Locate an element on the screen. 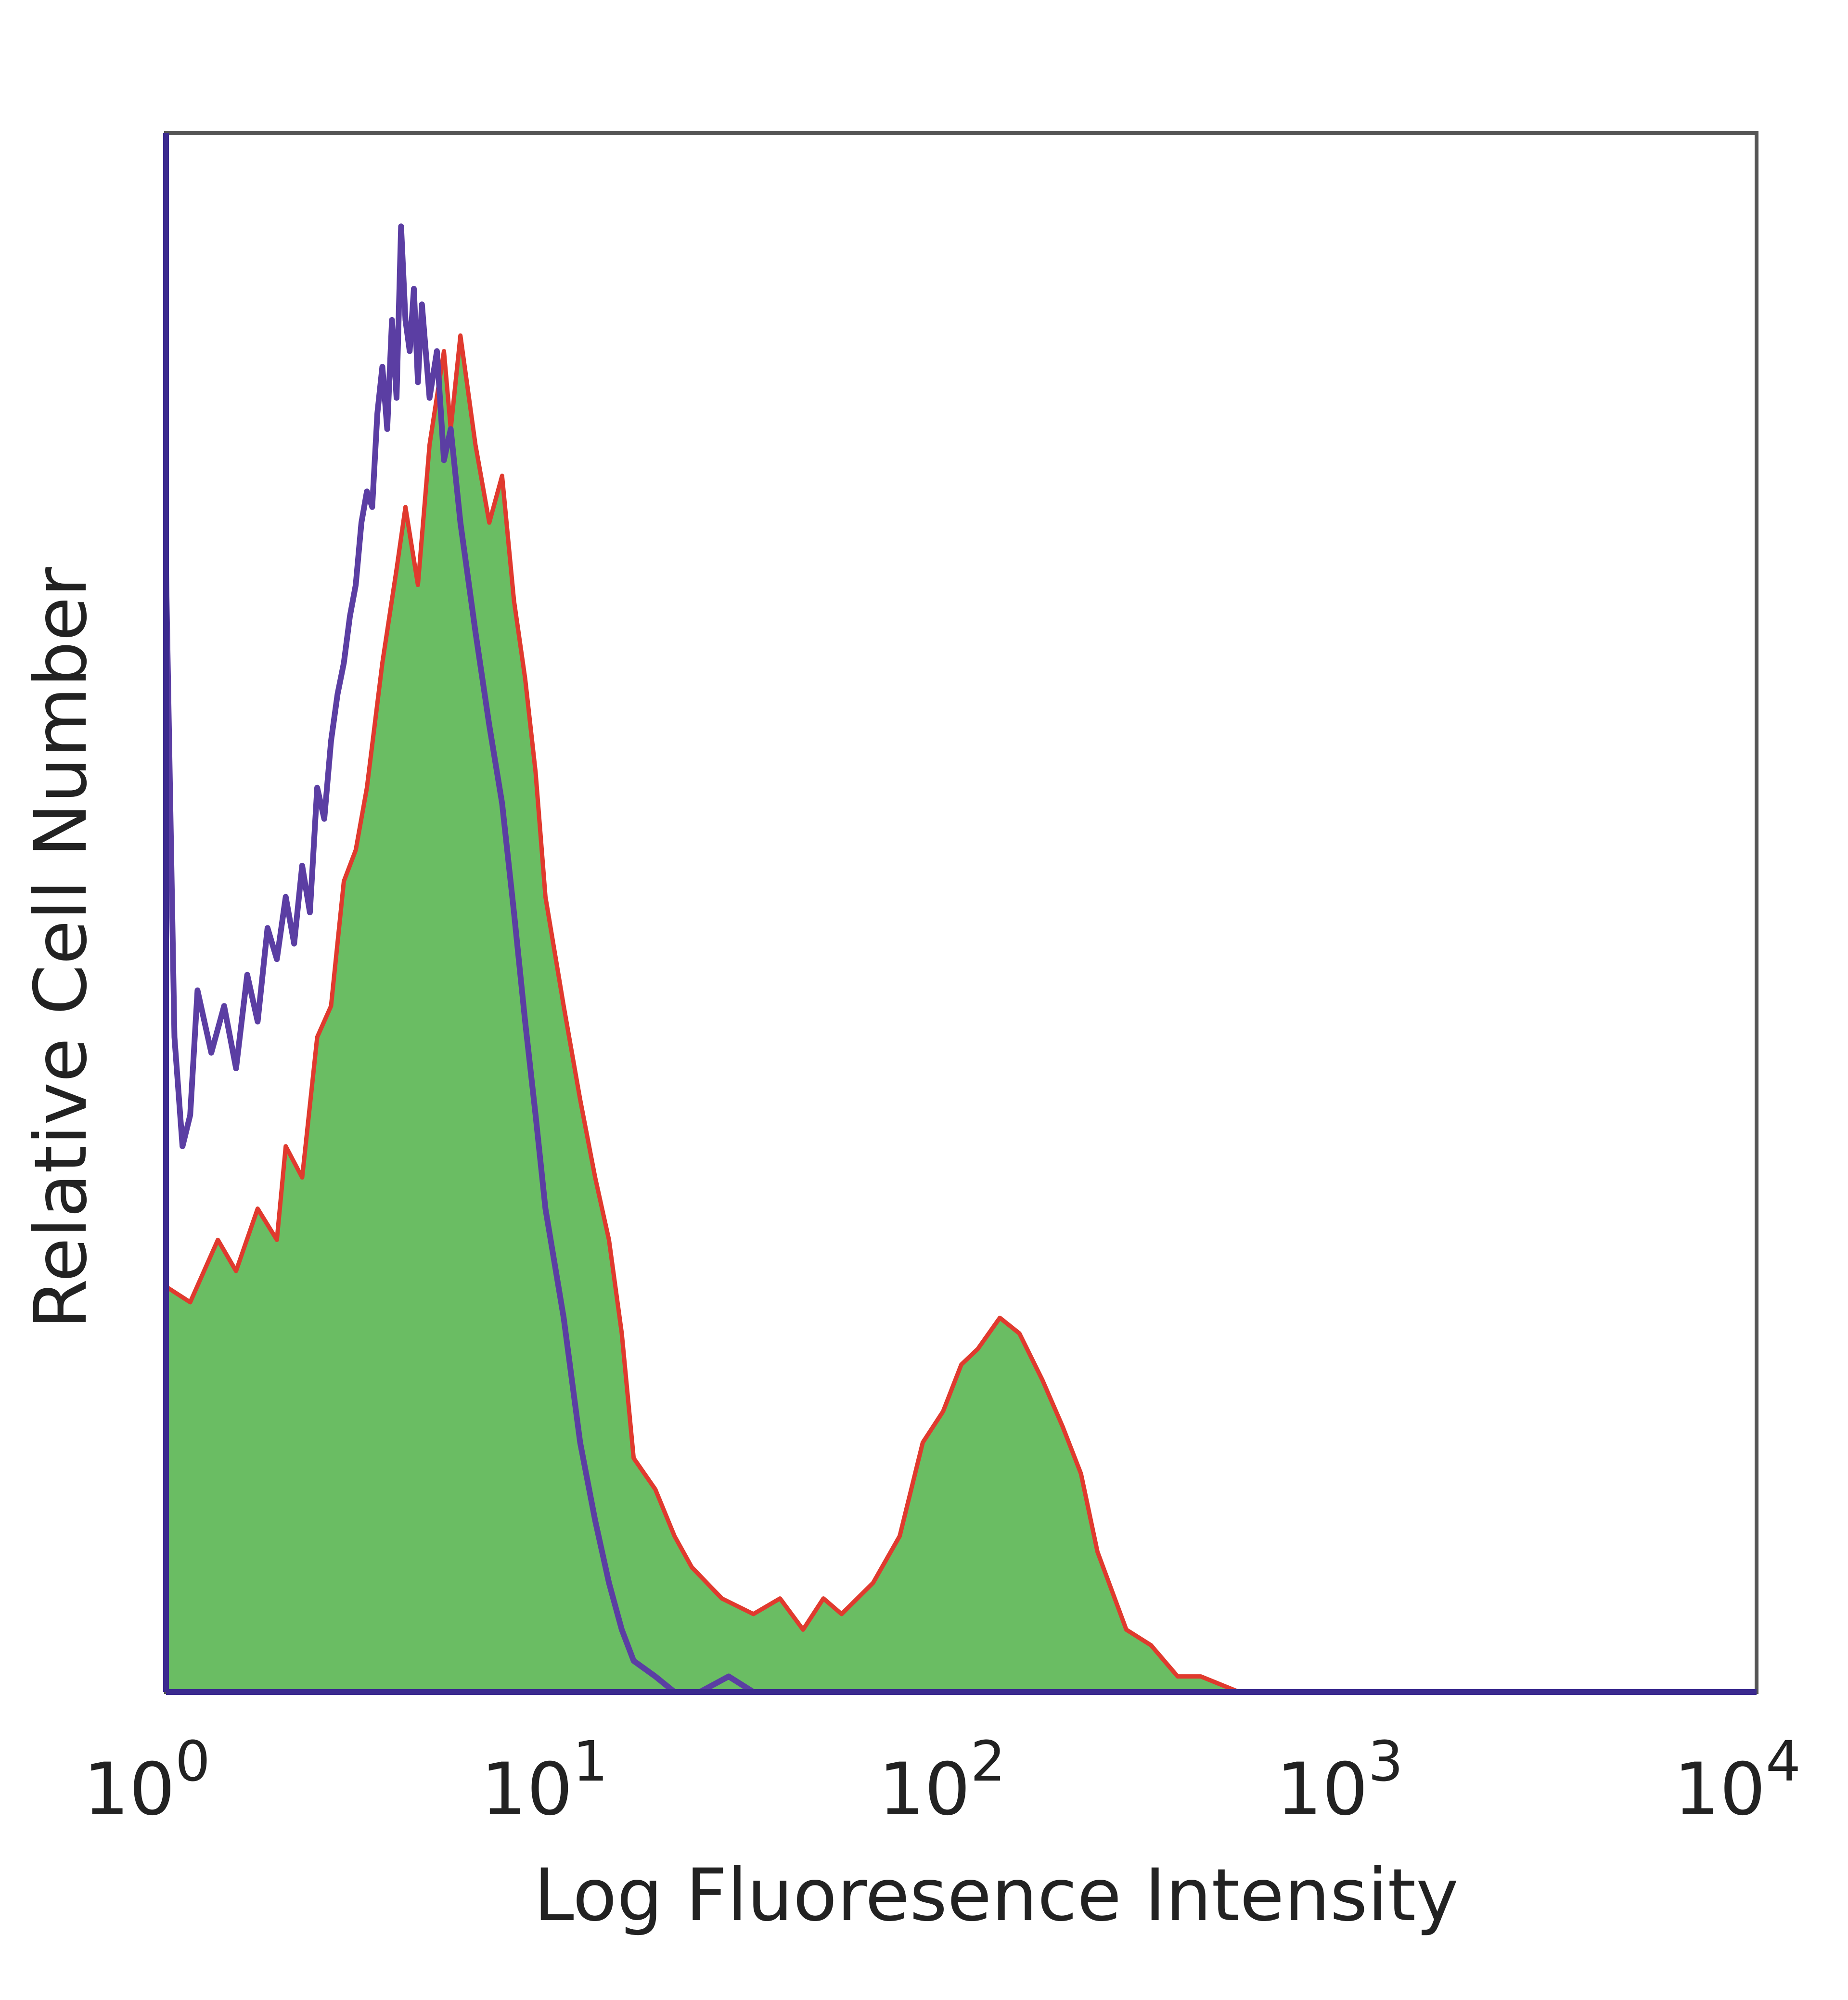 This screenshot has width=1848, height=2000. x-tick-label-0: 10⁰ is located at coordinates (146, 1781).